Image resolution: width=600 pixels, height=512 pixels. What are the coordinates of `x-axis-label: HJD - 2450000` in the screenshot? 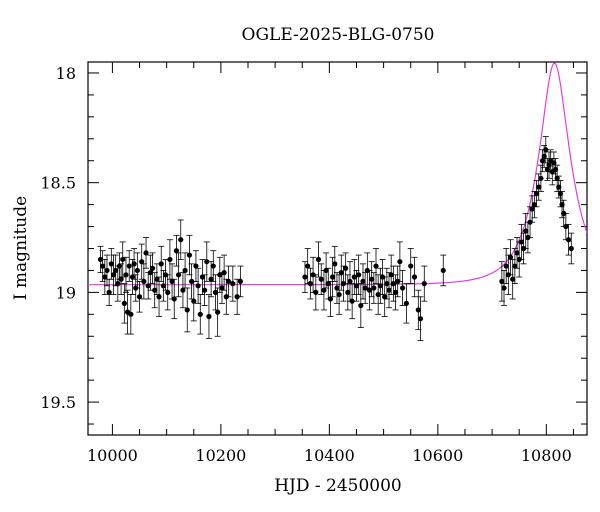 It's located at (338, 486).